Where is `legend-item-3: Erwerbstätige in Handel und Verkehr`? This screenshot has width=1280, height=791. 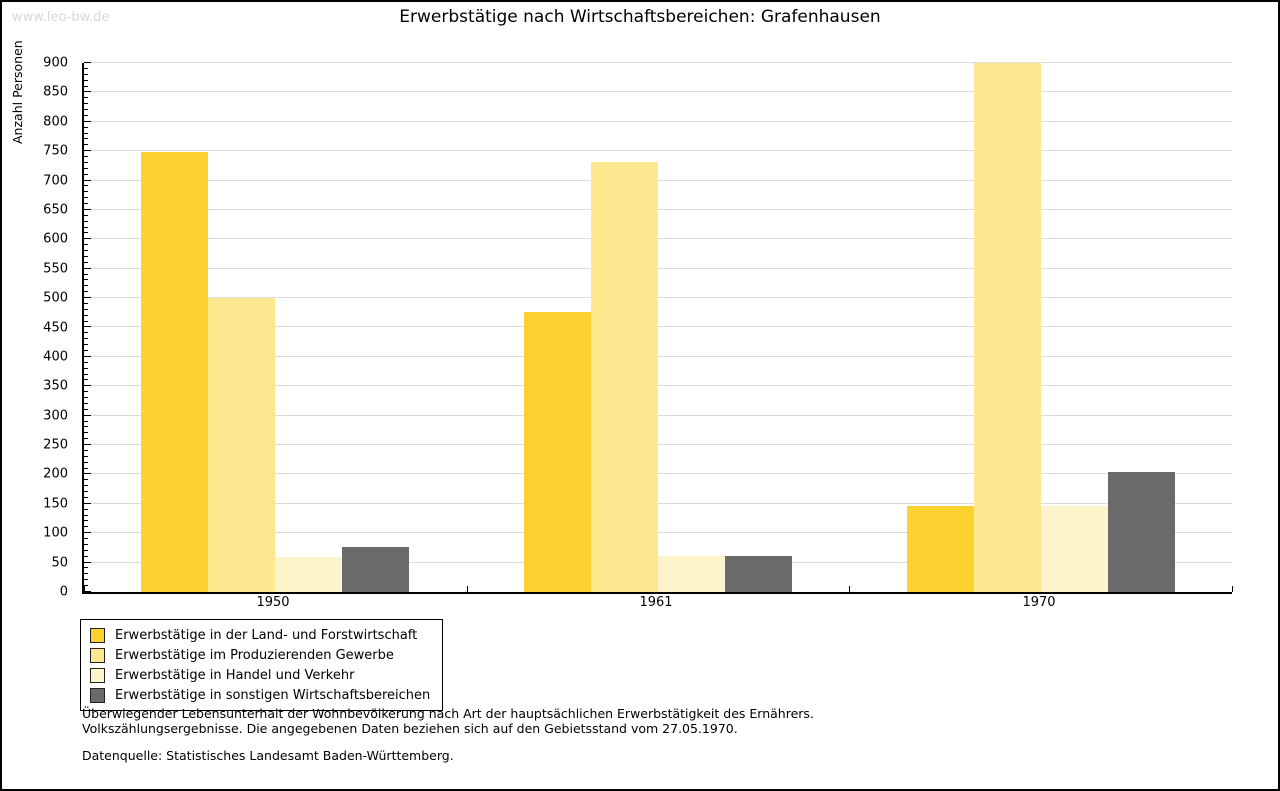
legend-item-3: Erwerbstätige in Handel und Verkehr is located at coordinates (260, 675).